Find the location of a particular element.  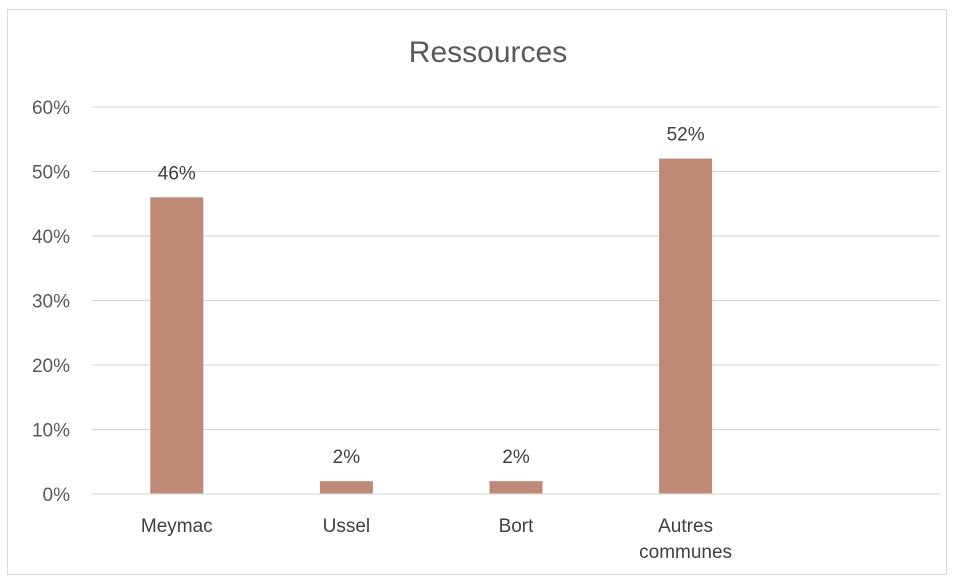

y-tick-label: 50% is located at coordinates (51, 173).